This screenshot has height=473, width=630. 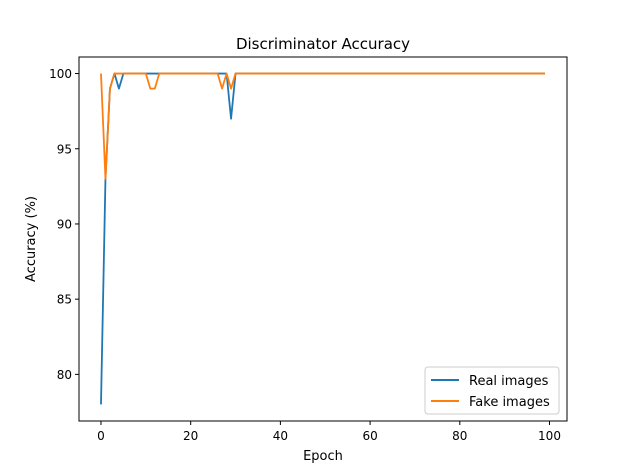 What do you see at coordinates (280, 436) in the screenshot?
I see `x-tick-label: 40` at bounding box center [280, 436].